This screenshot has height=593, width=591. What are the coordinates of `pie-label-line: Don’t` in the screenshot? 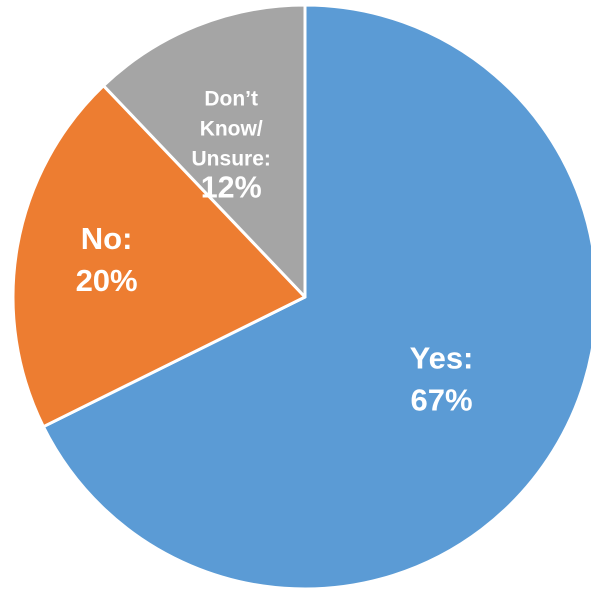 It's located at (231, 98).